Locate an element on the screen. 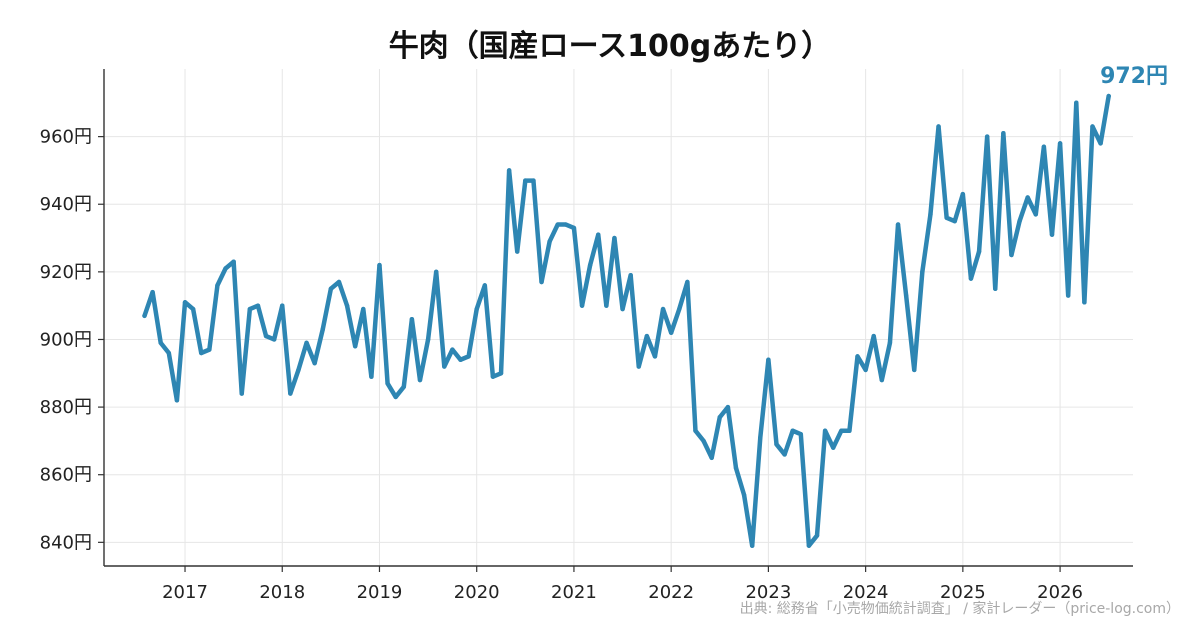 The height and width of the screenshot is (630, 1200). x-tick-label: 2022 is located at coordinates (671, 592).